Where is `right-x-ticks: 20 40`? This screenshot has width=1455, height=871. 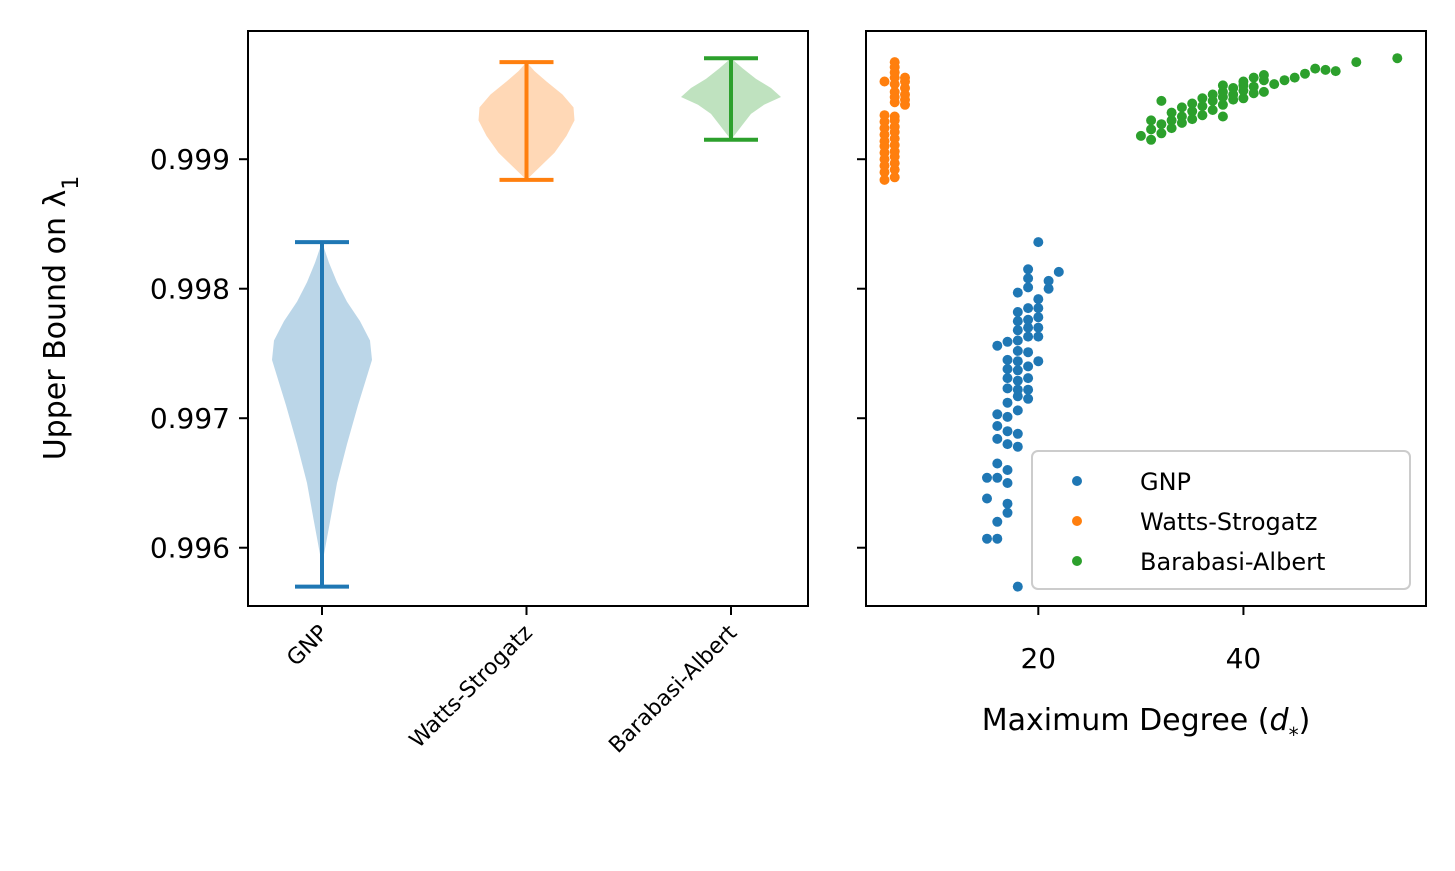
right-x-ticks: 20 40 is located at coordinates (1140, 640).